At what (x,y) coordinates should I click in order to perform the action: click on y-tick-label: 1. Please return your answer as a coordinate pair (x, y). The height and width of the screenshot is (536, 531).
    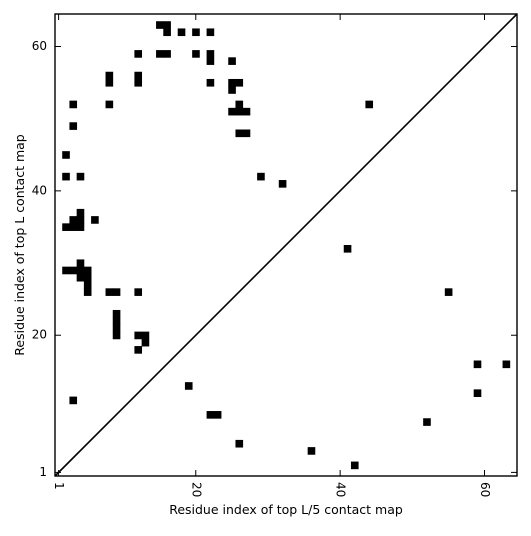
    Looking at the image, I should click on (43, 472).